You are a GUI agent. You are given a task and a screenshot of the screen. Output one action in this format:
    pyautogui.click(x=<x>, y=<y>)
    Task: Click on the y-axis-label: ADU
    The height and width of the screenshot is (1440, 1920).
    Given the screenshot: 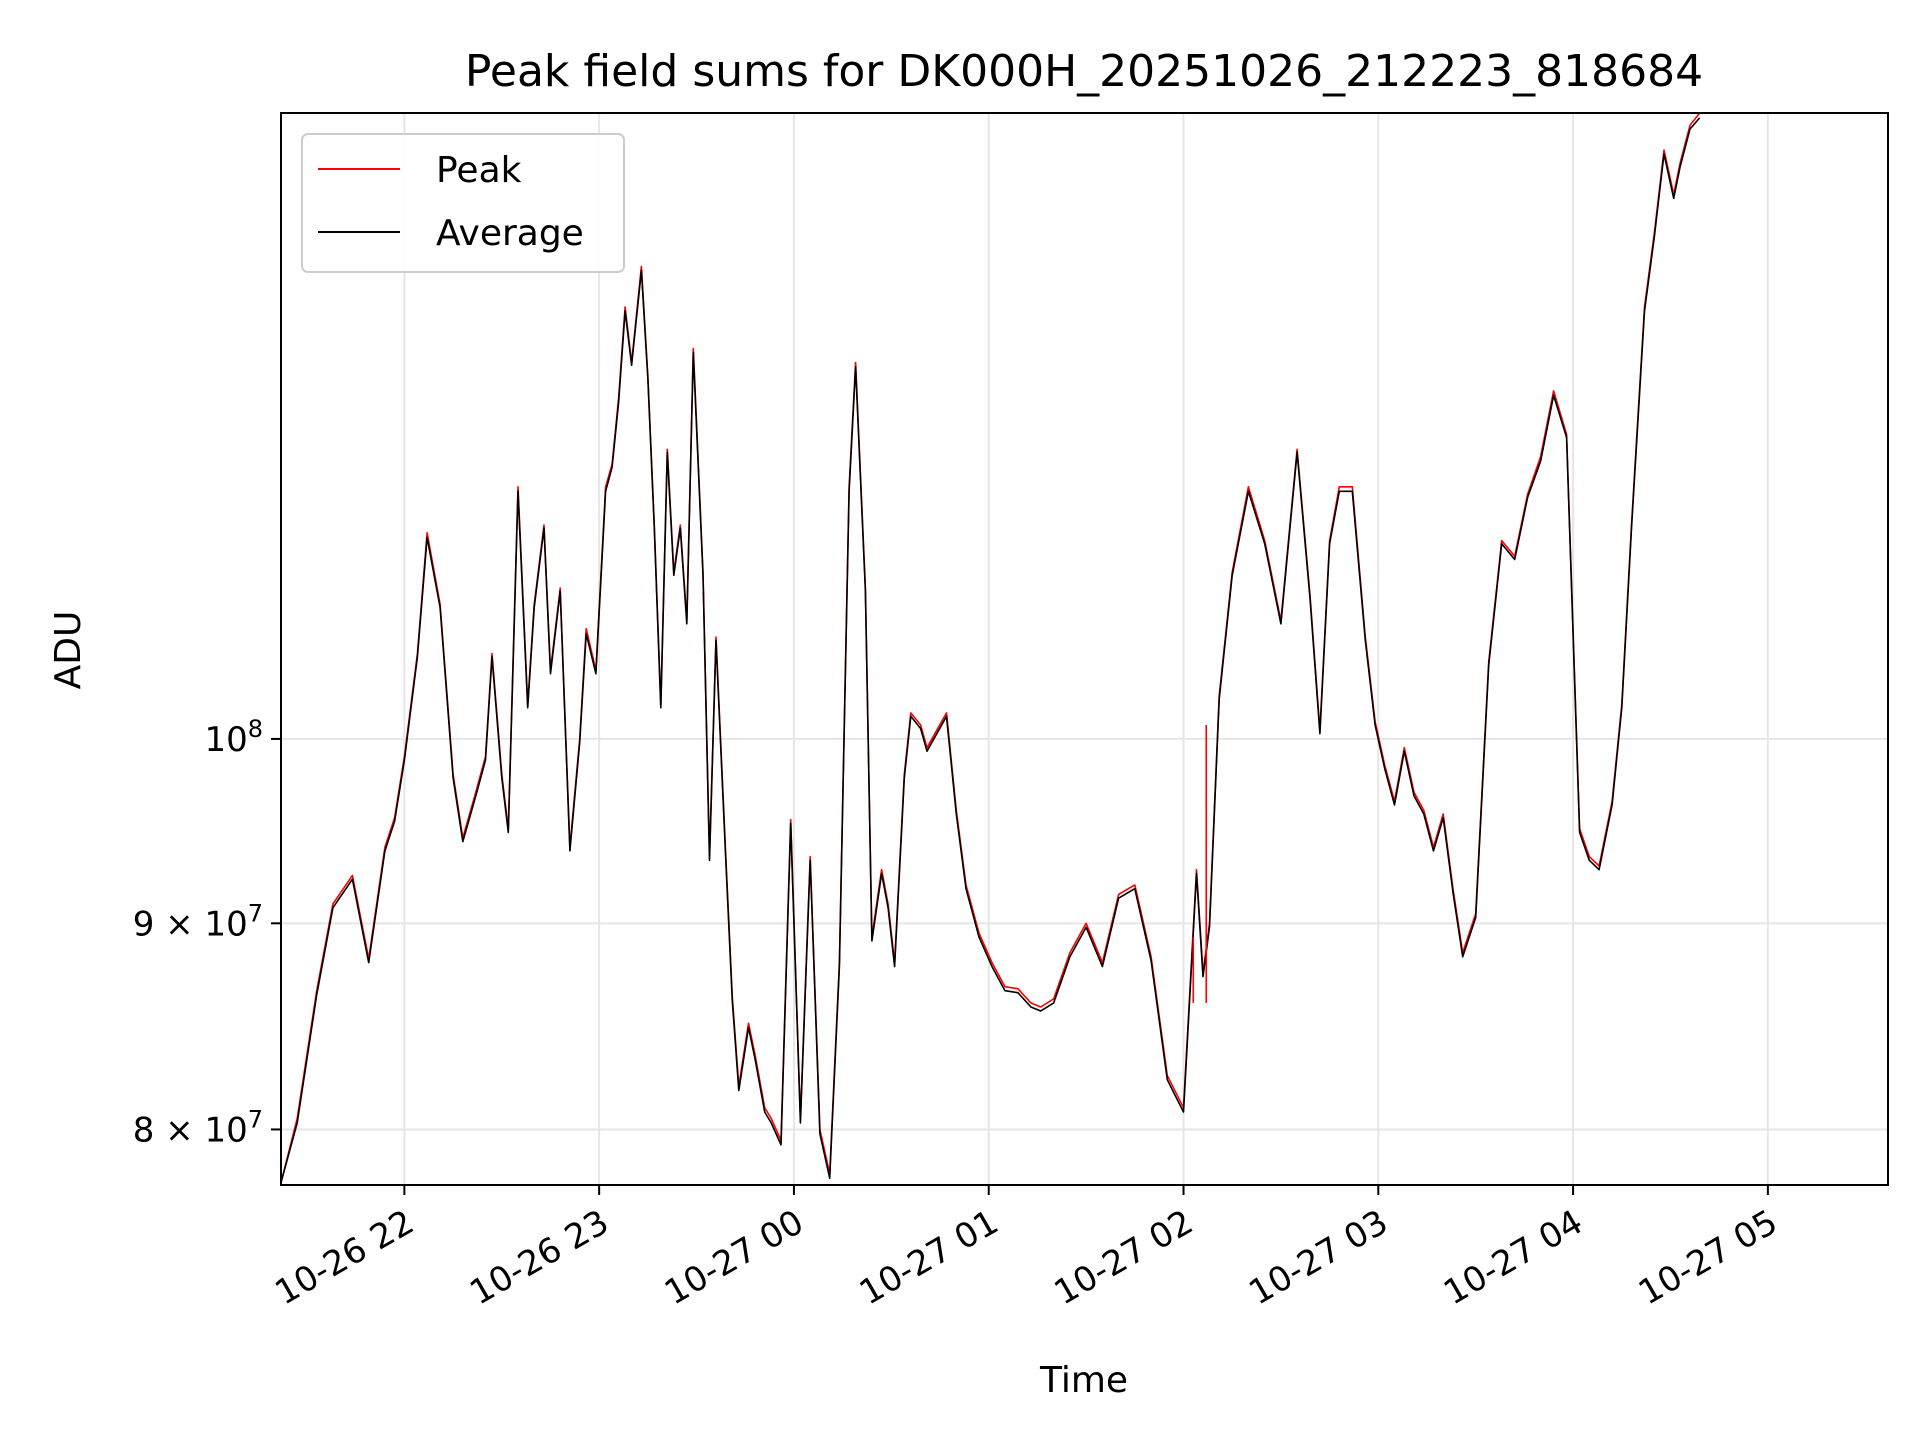 What is the action you would take?
    pyautogui.click(x=68, y=650)
    